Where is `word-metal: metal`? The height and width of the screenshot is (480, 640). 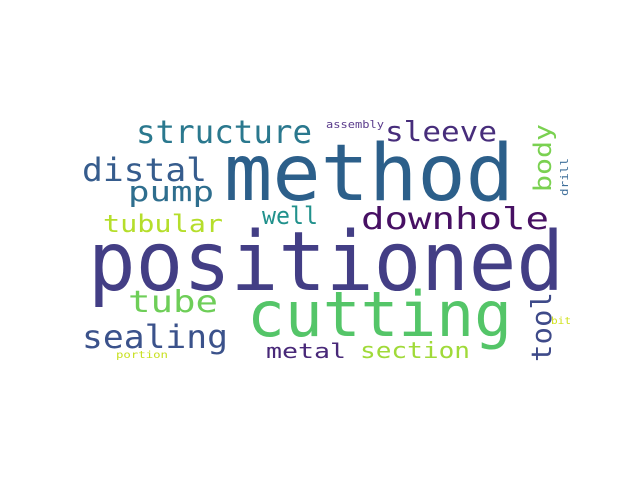 word-metal: metal is located at coordinates (306, 351).